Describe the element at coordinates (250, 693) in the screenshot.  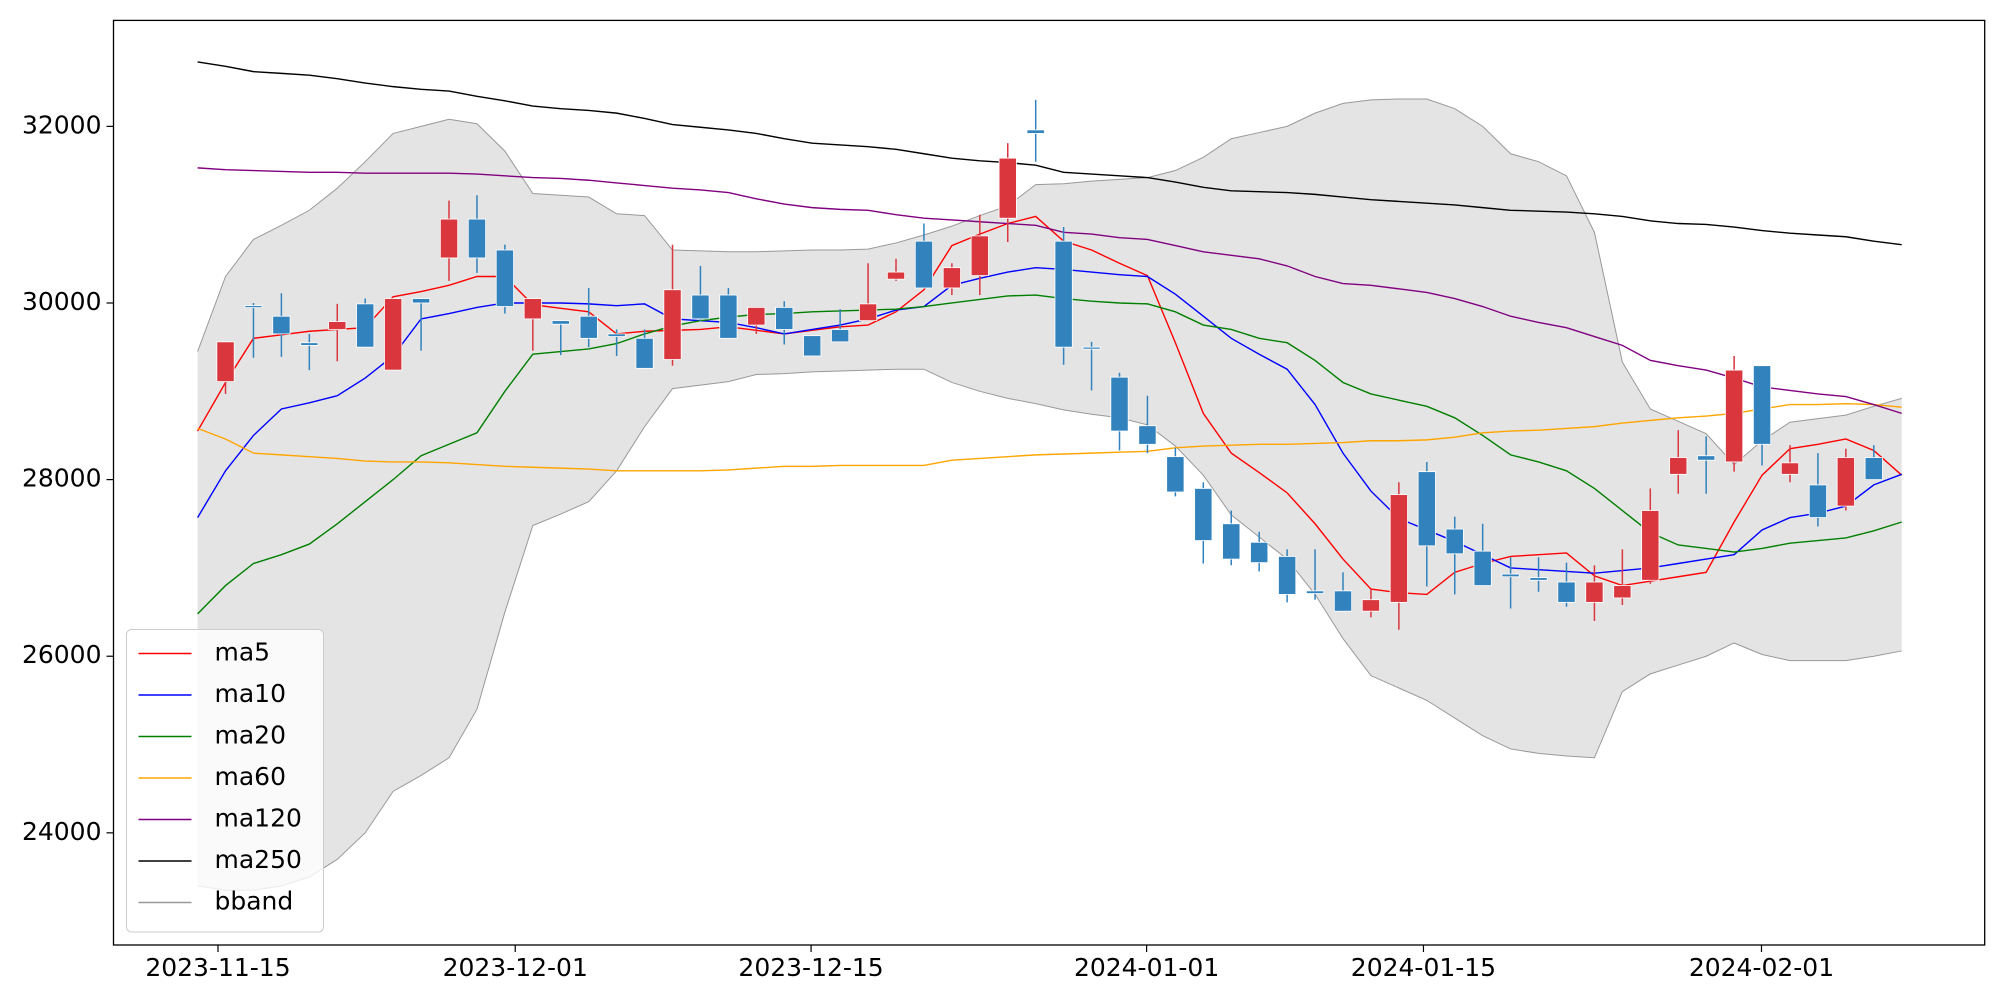
I see `legend-label: ma10` at that location.